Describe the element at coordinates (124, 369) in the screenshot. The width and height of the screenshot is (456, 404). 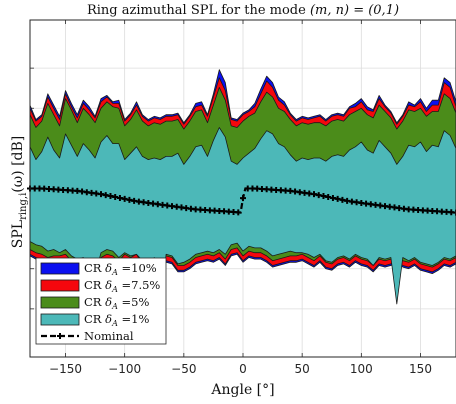
I see `x-tick-label: −100` at that location.